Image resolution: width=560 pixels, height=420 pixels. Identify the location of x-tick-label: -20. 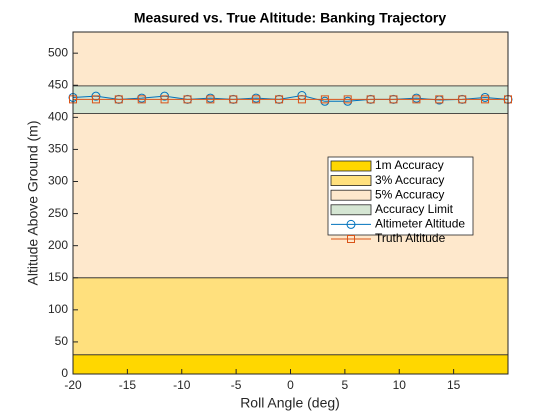
(73, 385).